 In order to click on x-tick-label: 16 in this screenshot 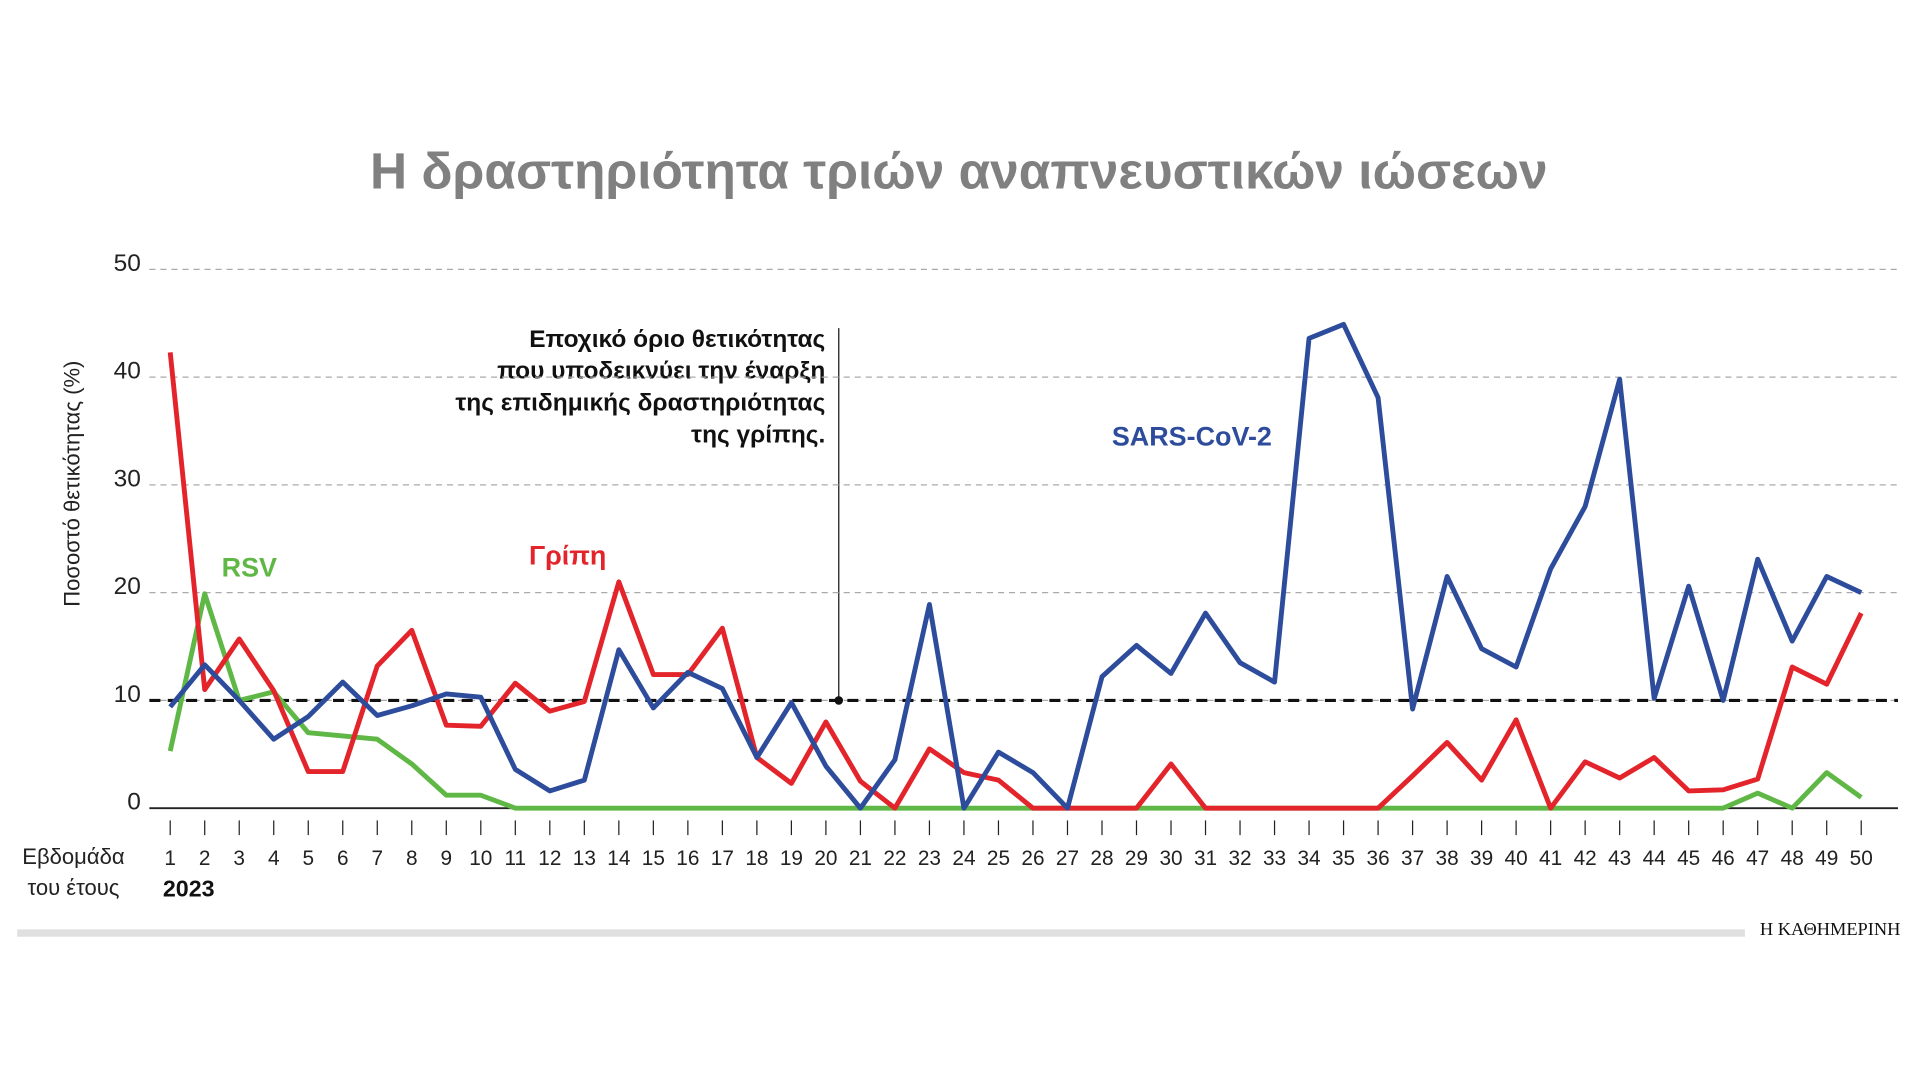, I will do `click(687, 858)`.